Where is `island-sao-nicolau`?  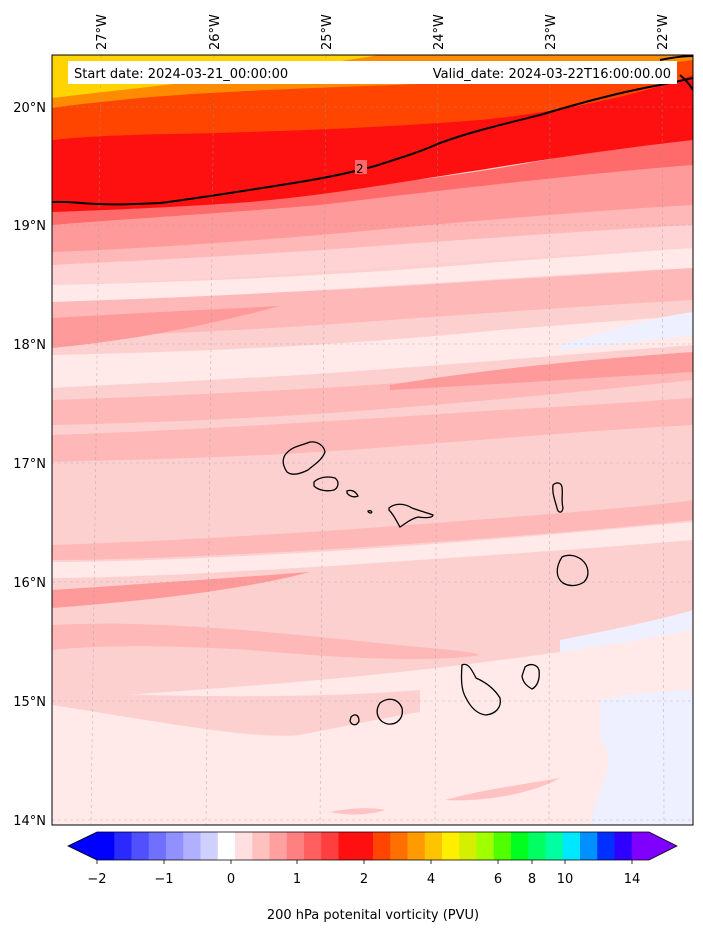
island-sao-nicolau is located at coordinates (411, 515).